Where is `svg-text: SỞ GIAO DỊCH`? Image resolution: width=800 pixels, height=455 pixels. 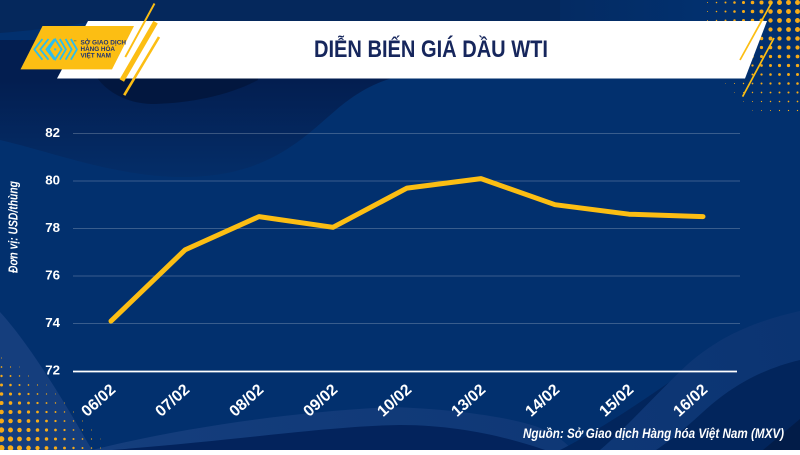 svg-text: SỞ GIAO DỊCH is located at coordinates (104, 43).